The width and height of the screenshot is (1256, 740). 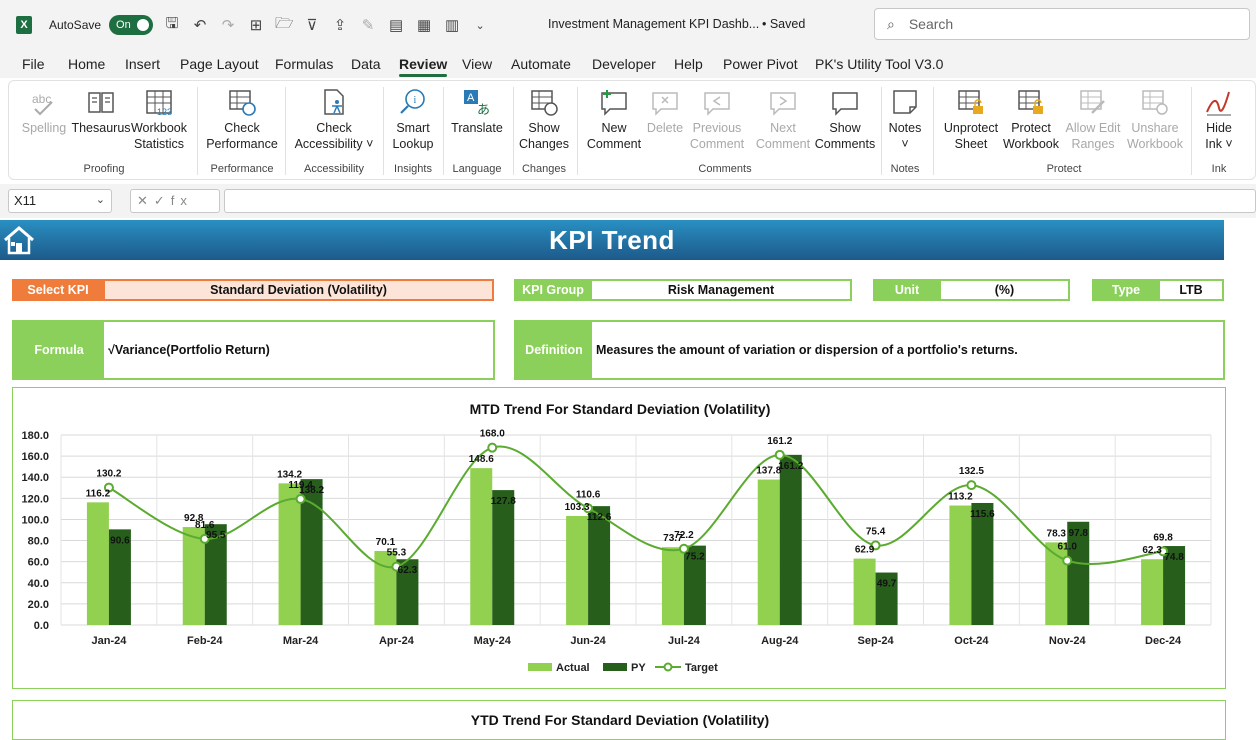 What do you see at coordinates (717, 119) in the screenshot?
I see `previous-comment-button: Previous Comment` at bounding box center [717, 119].